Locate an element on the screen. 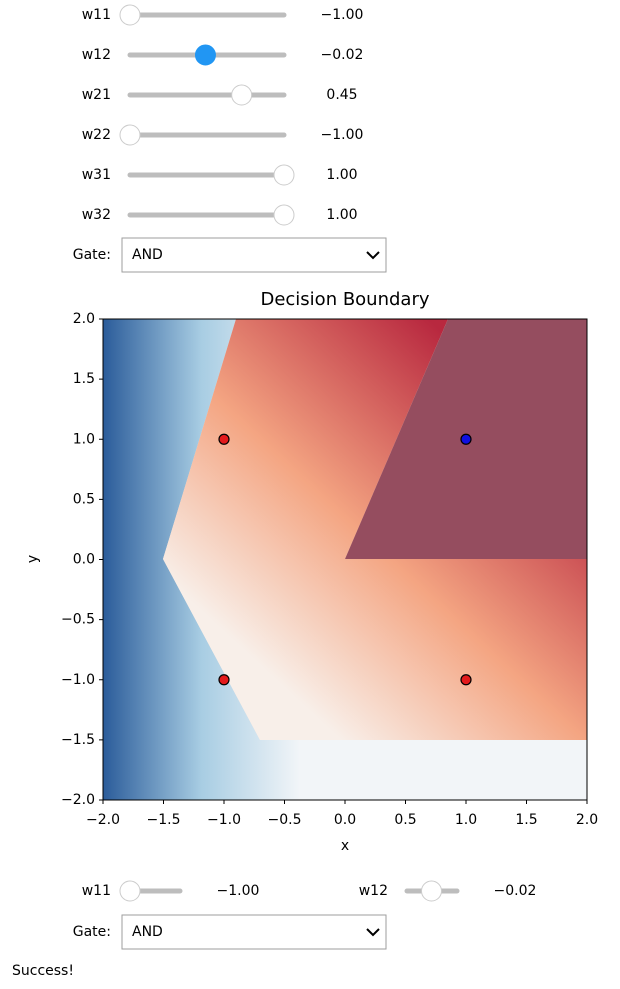  y-tick-label: 0.5 is located at coordinates (84, 499).